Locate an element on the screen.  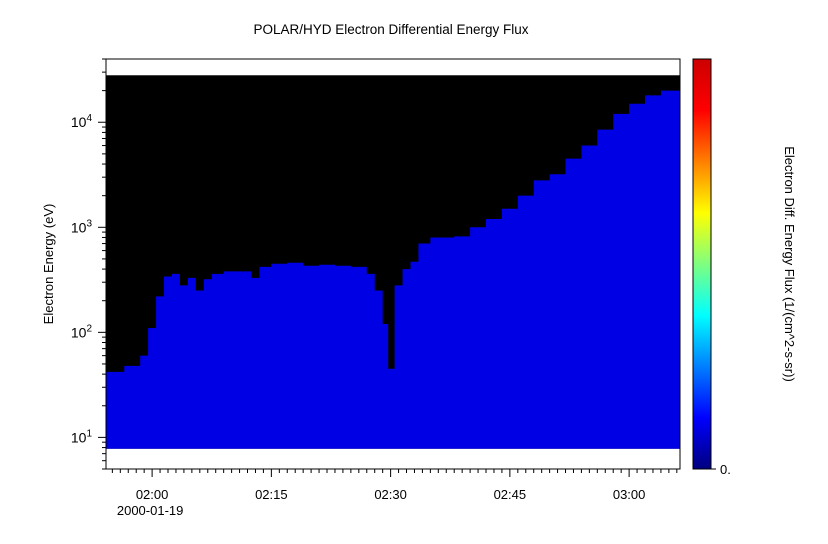
y-axis: 10¹ 10² 10³ 10⁴ is located at coordinates (88, 264).